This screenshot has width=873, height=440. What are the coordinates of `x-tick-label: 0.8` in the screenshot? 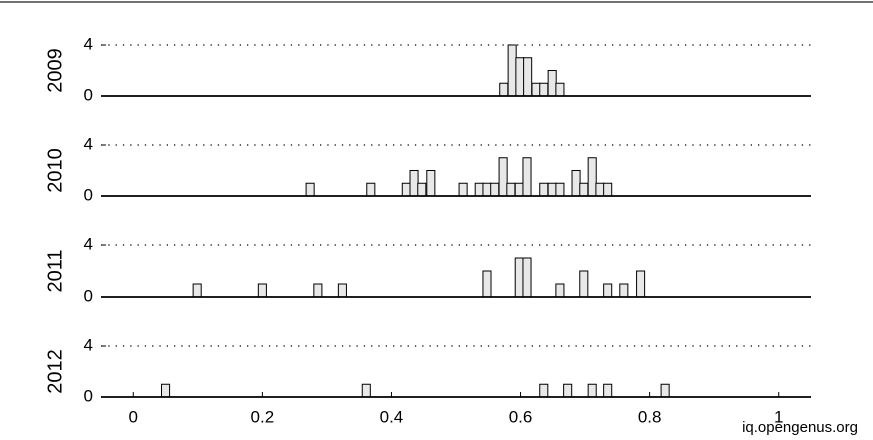 It's located at (650, 416).